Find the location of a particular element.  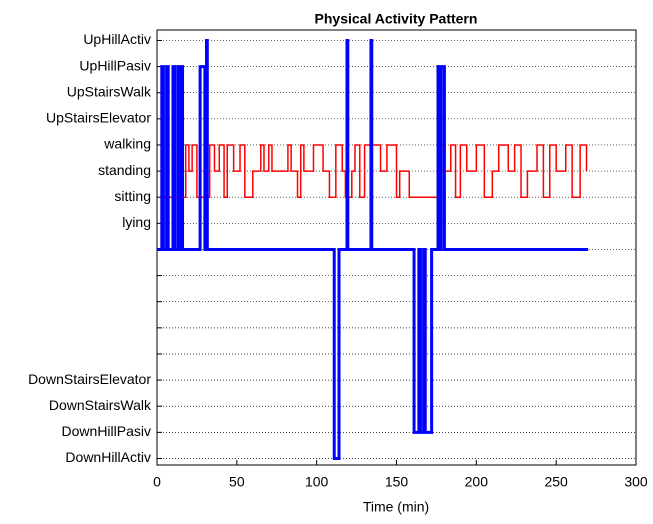

x-tick-label: 0 is located at coordinates (157, 482).